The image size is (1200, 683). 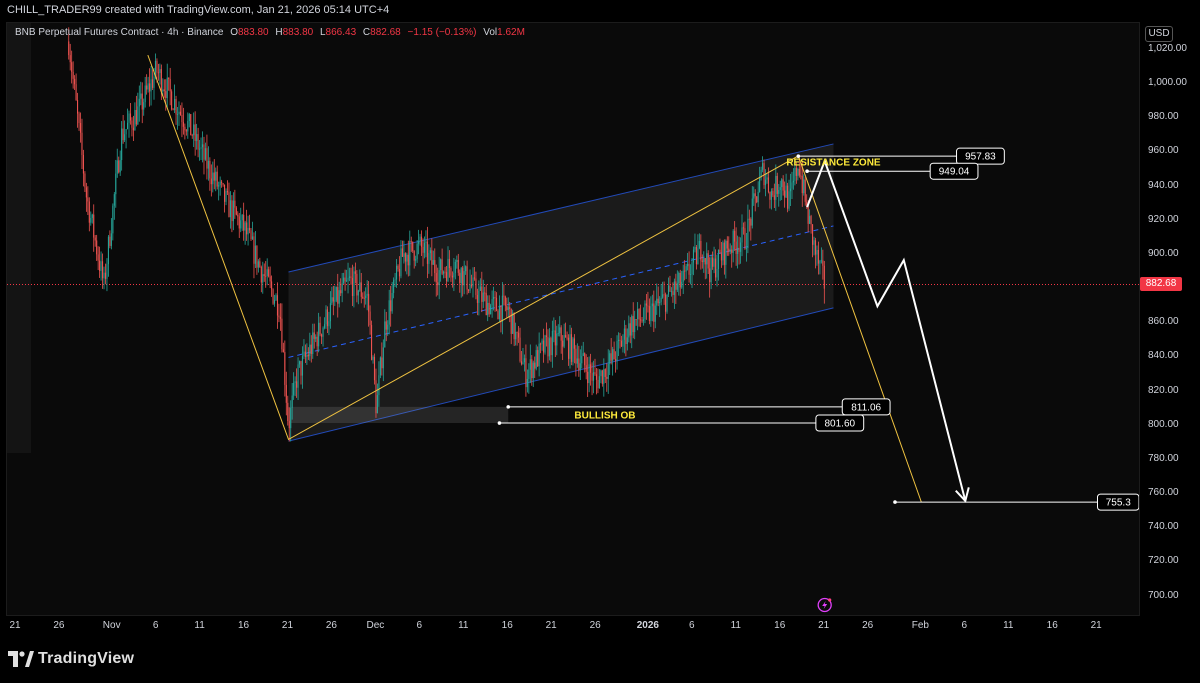 What do you see at coordinates (508, 407) in the screenshot?
I see `level-dot` at bounding box center [508, 407].